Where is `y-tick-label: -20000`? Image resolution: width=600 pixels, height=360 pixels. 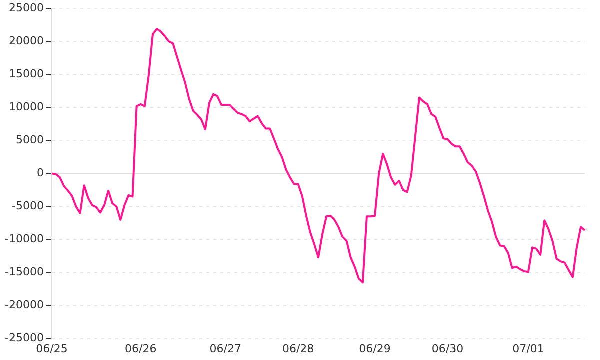 y-tick-label: -20000 is located at coordinates (24, 305).